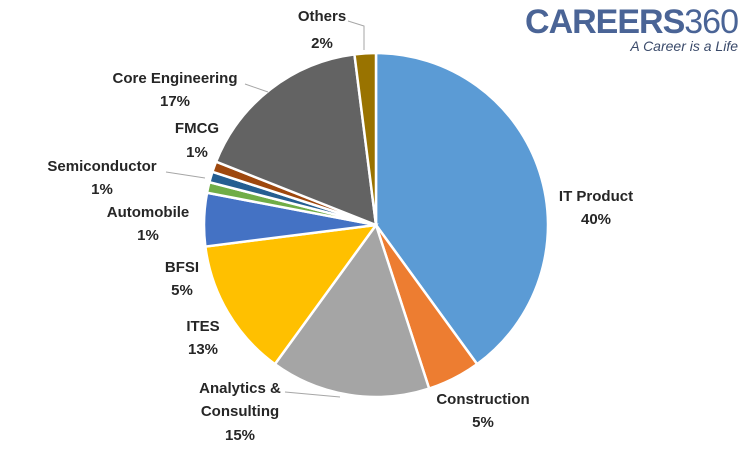  I want to click on slice-percent-label: 17%, so click(175, 101).